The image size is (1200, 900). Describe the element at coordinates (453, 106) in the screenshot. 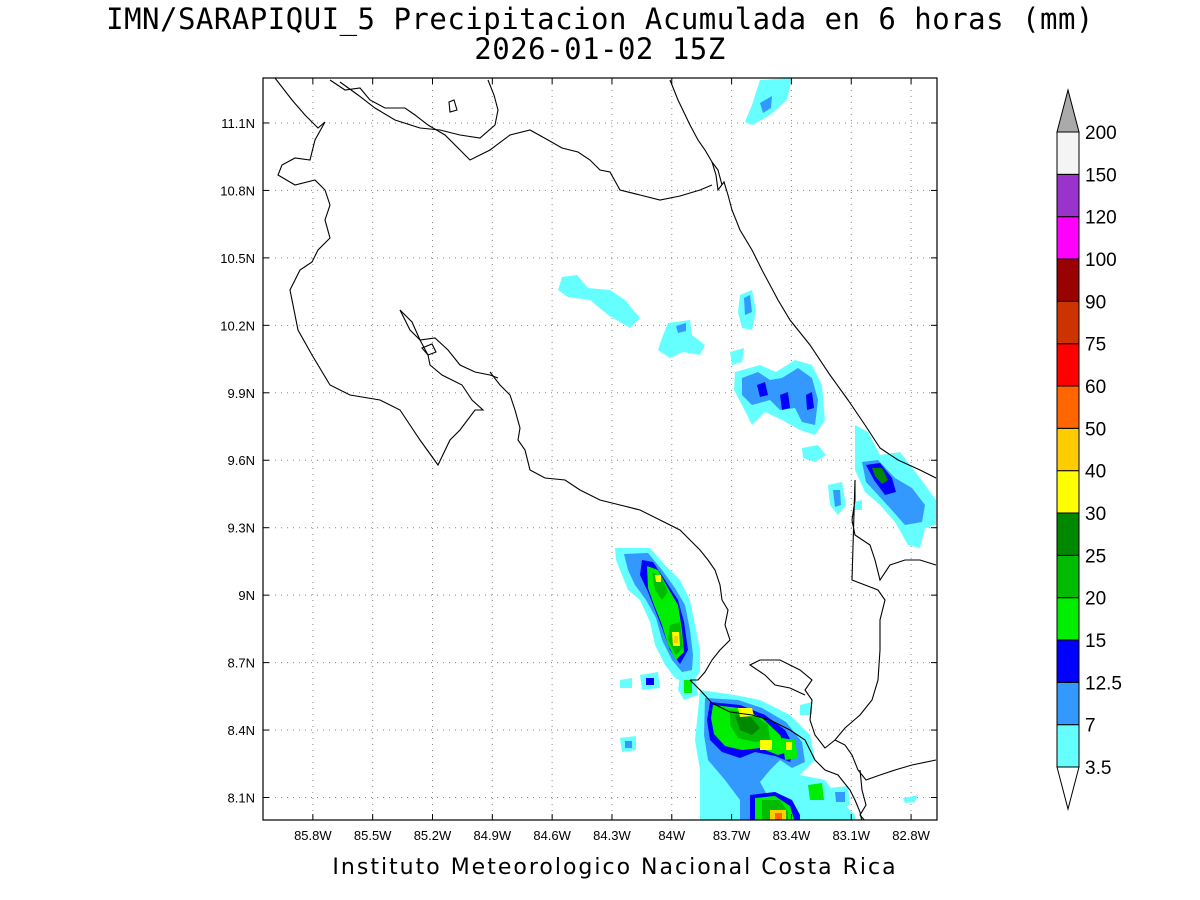

I see `lake-island` at that location.